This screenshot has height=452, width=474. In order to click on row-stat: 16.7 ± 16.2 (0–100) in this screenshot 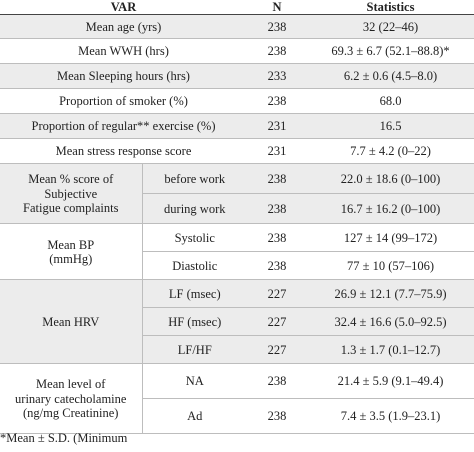, I will do `click(390, 209)`.